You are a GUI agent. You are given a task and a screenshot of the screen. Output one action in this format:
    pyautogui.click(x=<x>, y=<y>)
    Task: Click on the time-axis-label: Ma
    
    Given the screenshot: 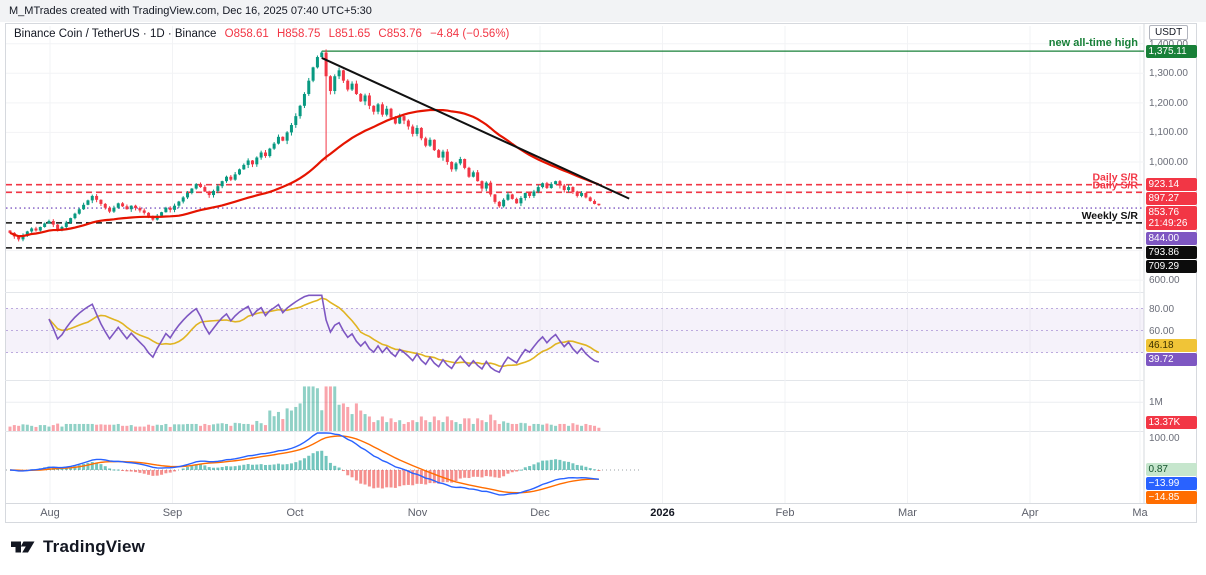 What is the action you would take?
    pyautogui.click(x=1140, y=513)
    